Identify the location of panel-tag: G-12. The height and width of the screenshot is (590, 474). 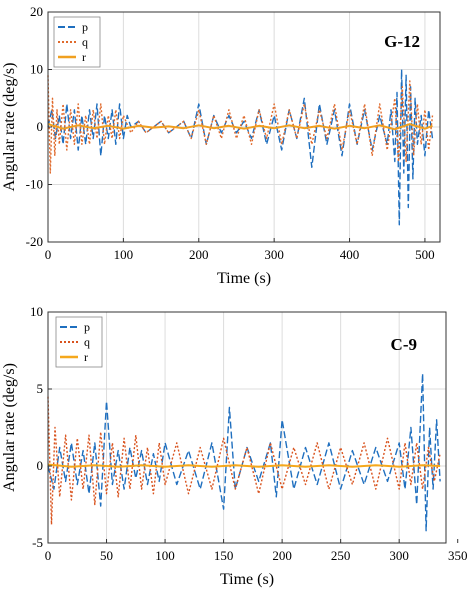
(402, 41).